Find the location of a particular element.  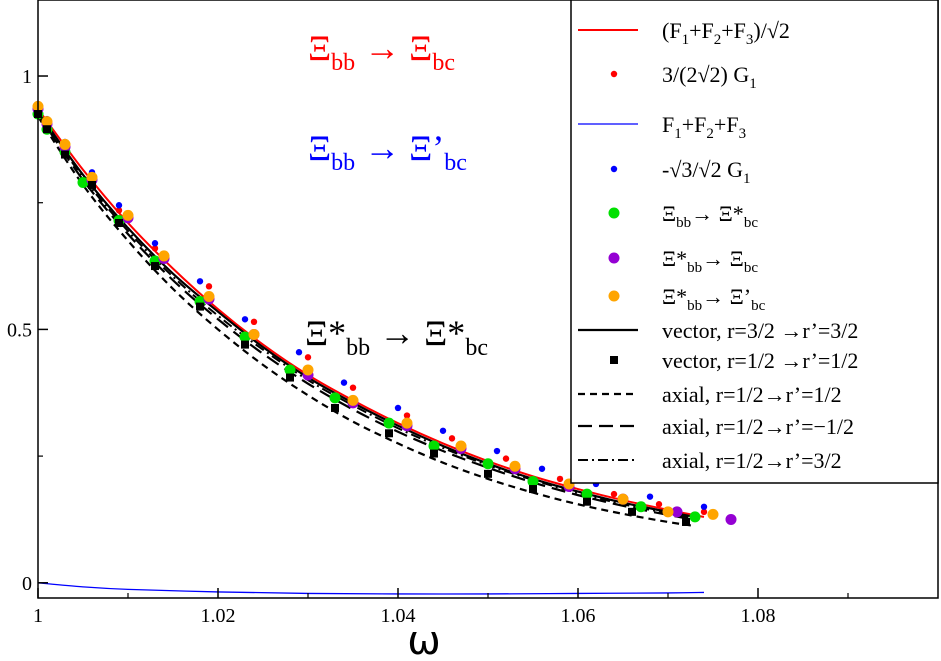

annotation-3: Ξ*bb → Ξ*bc is located at coordinates (396, 337).